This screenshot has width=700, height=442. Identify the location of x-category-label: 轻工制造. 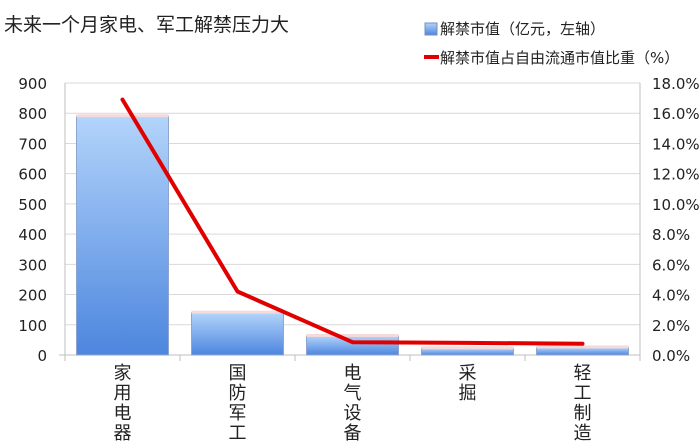
(583, 402).